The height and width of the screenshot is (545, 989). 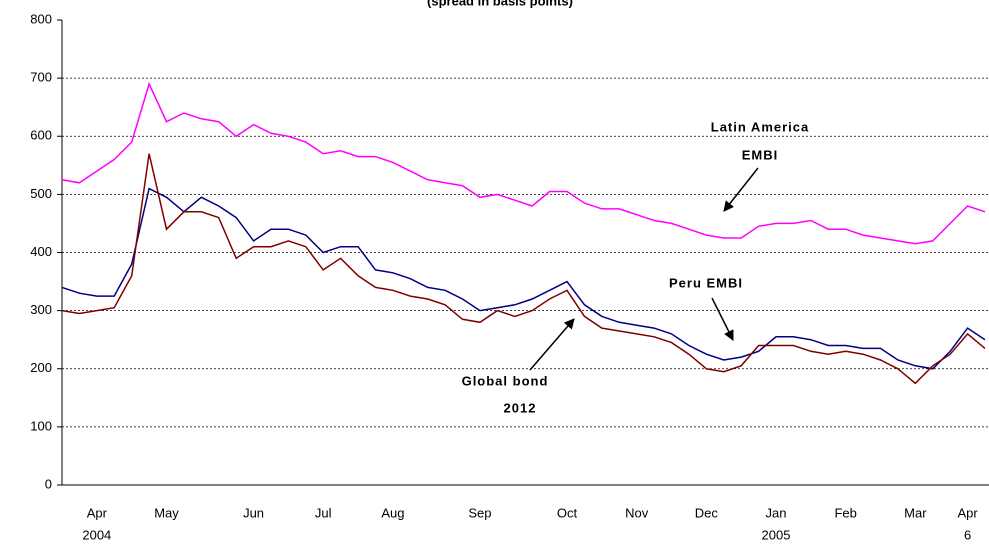 I want to click on annotation: Peru EMBI, so click(x=706, y=282).